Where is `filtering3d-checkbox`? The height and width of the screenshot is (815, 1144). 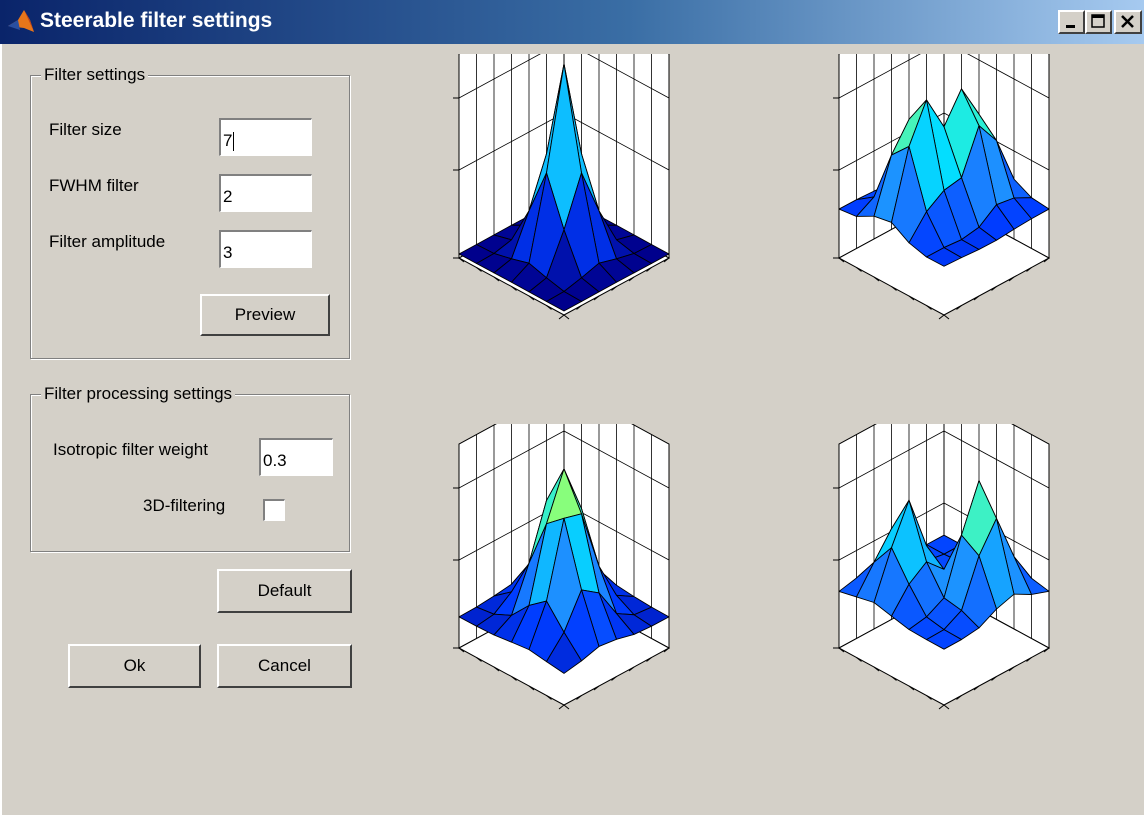
filtering3d-checkbox is located at coordinates (274, 510).